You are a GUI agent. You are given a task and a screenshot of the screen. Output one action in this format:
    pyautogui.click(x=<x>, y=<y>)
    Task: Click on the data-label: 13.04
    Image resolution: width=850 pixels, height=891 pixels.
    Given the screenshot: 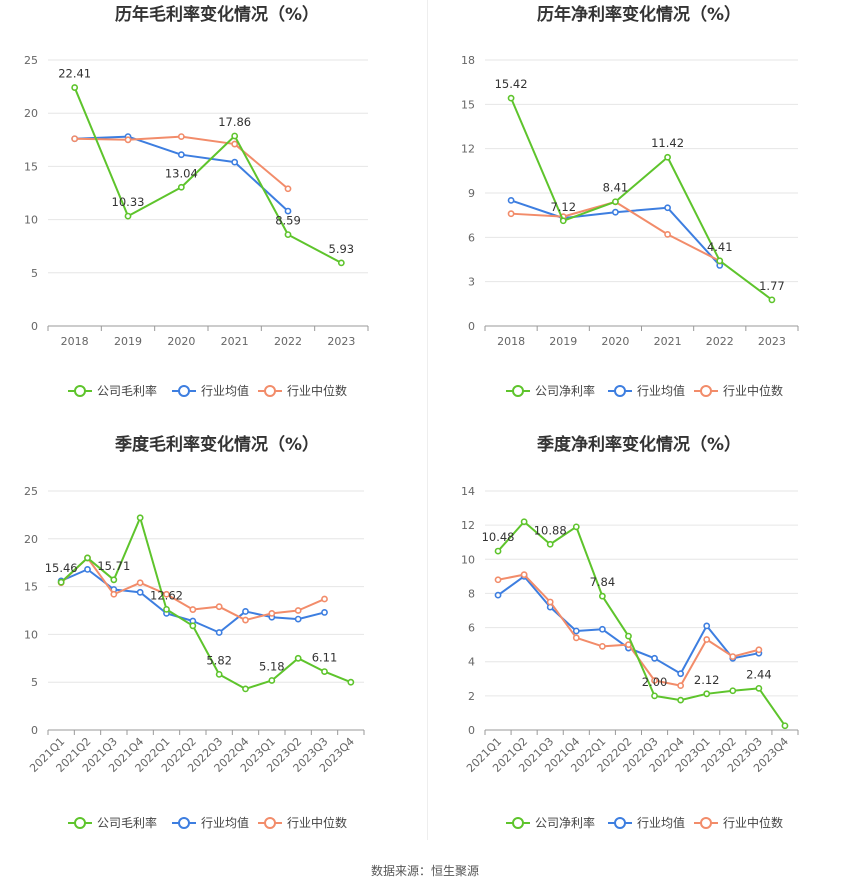 What is the action you would take?
    pyautogui.click(x=181, y=173)
    